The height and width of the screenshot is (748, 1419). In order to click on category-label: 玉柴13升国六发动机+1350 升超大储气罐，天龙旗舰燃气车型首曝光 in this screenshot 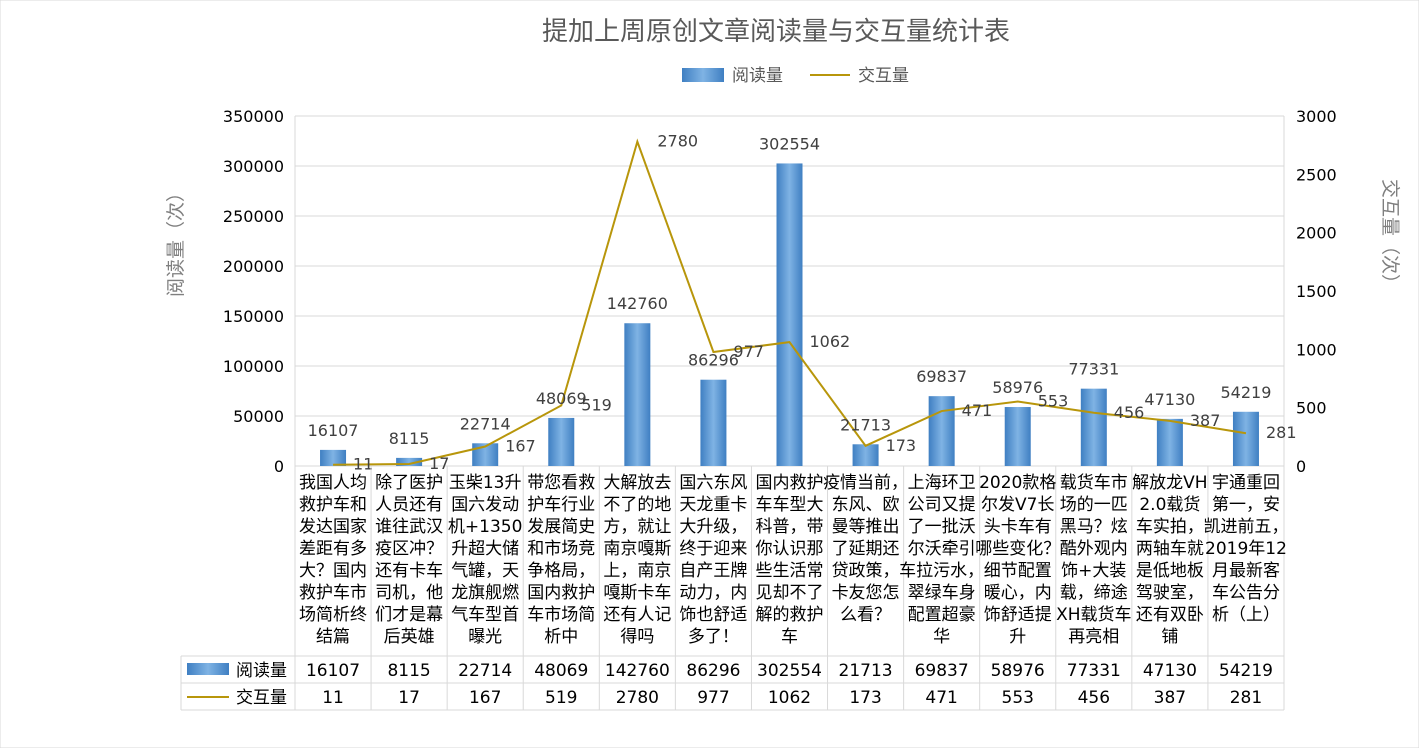, I will do `click(485, 560)`.